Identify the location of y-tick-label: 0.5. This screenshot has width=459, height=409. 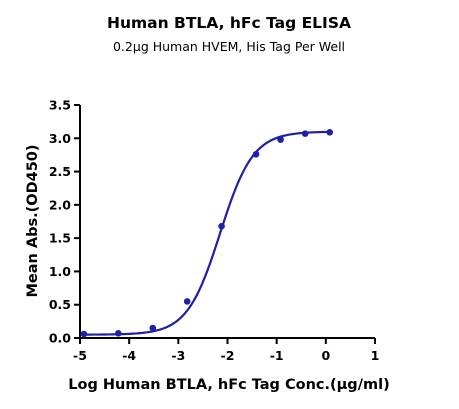
(60, 304).